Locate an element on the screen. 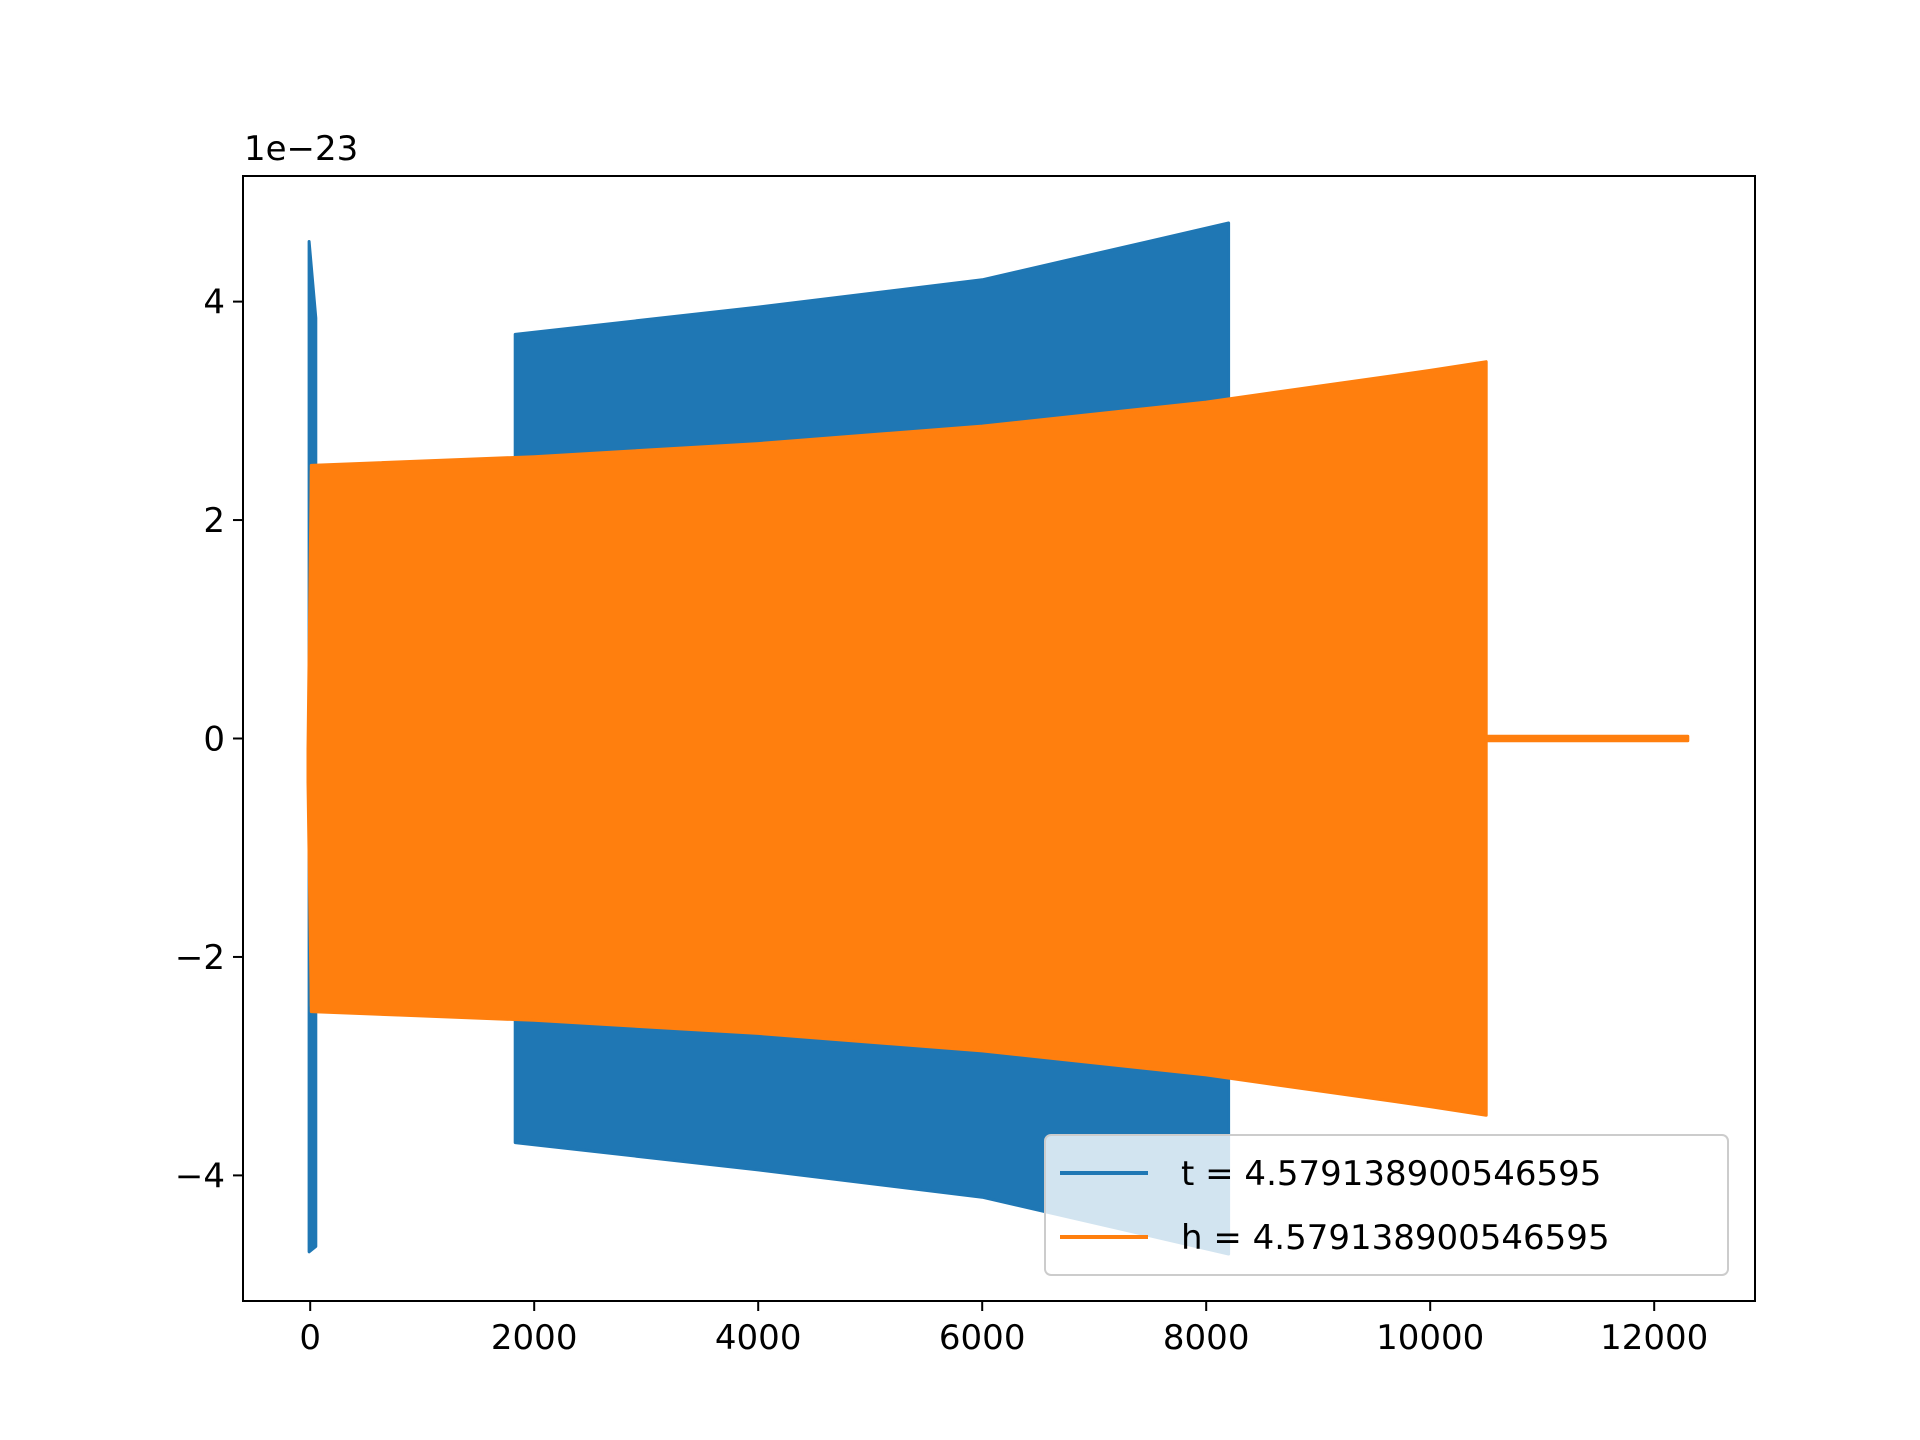 This screenshot has height=1440, width=1920. x-axis: 0 2000 4000 6000 8000 10000 12000 is located at coordinates (1003, 1329).